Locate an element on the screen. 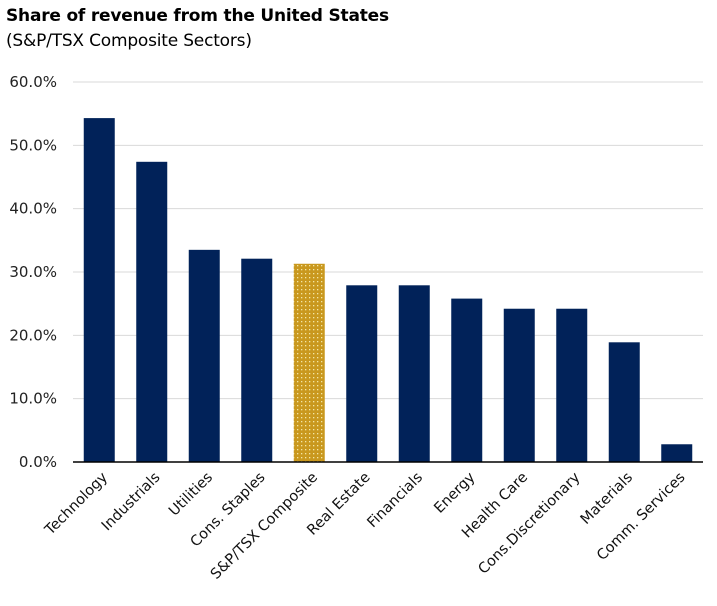 Image resolution: width=717 pixels, height=606 pixels. x-tick-label: Comm. Services is located at coordinates (641, 517).